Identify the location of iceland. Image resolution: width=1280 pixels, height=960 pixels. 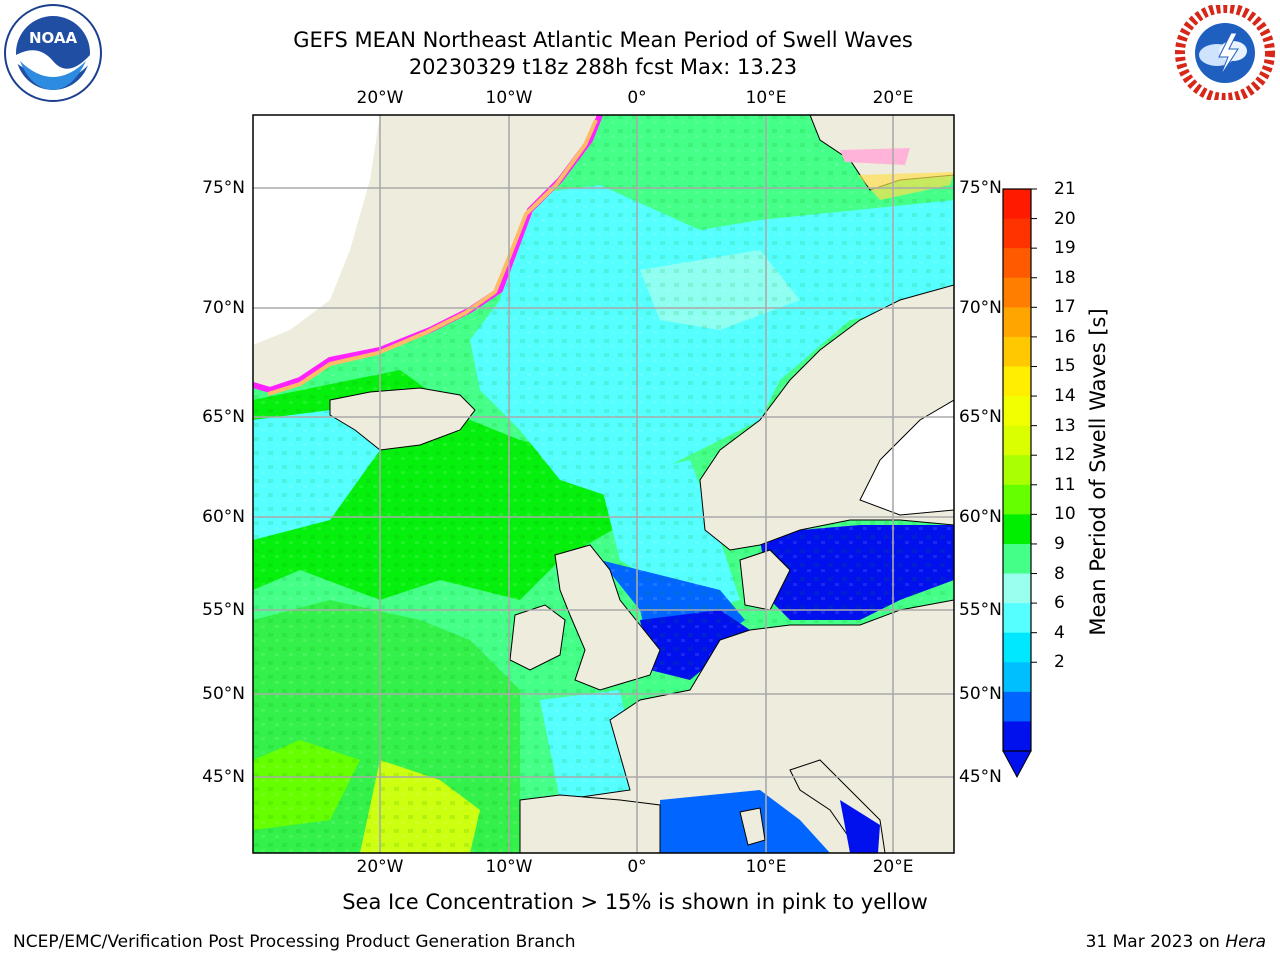
(402, 419).